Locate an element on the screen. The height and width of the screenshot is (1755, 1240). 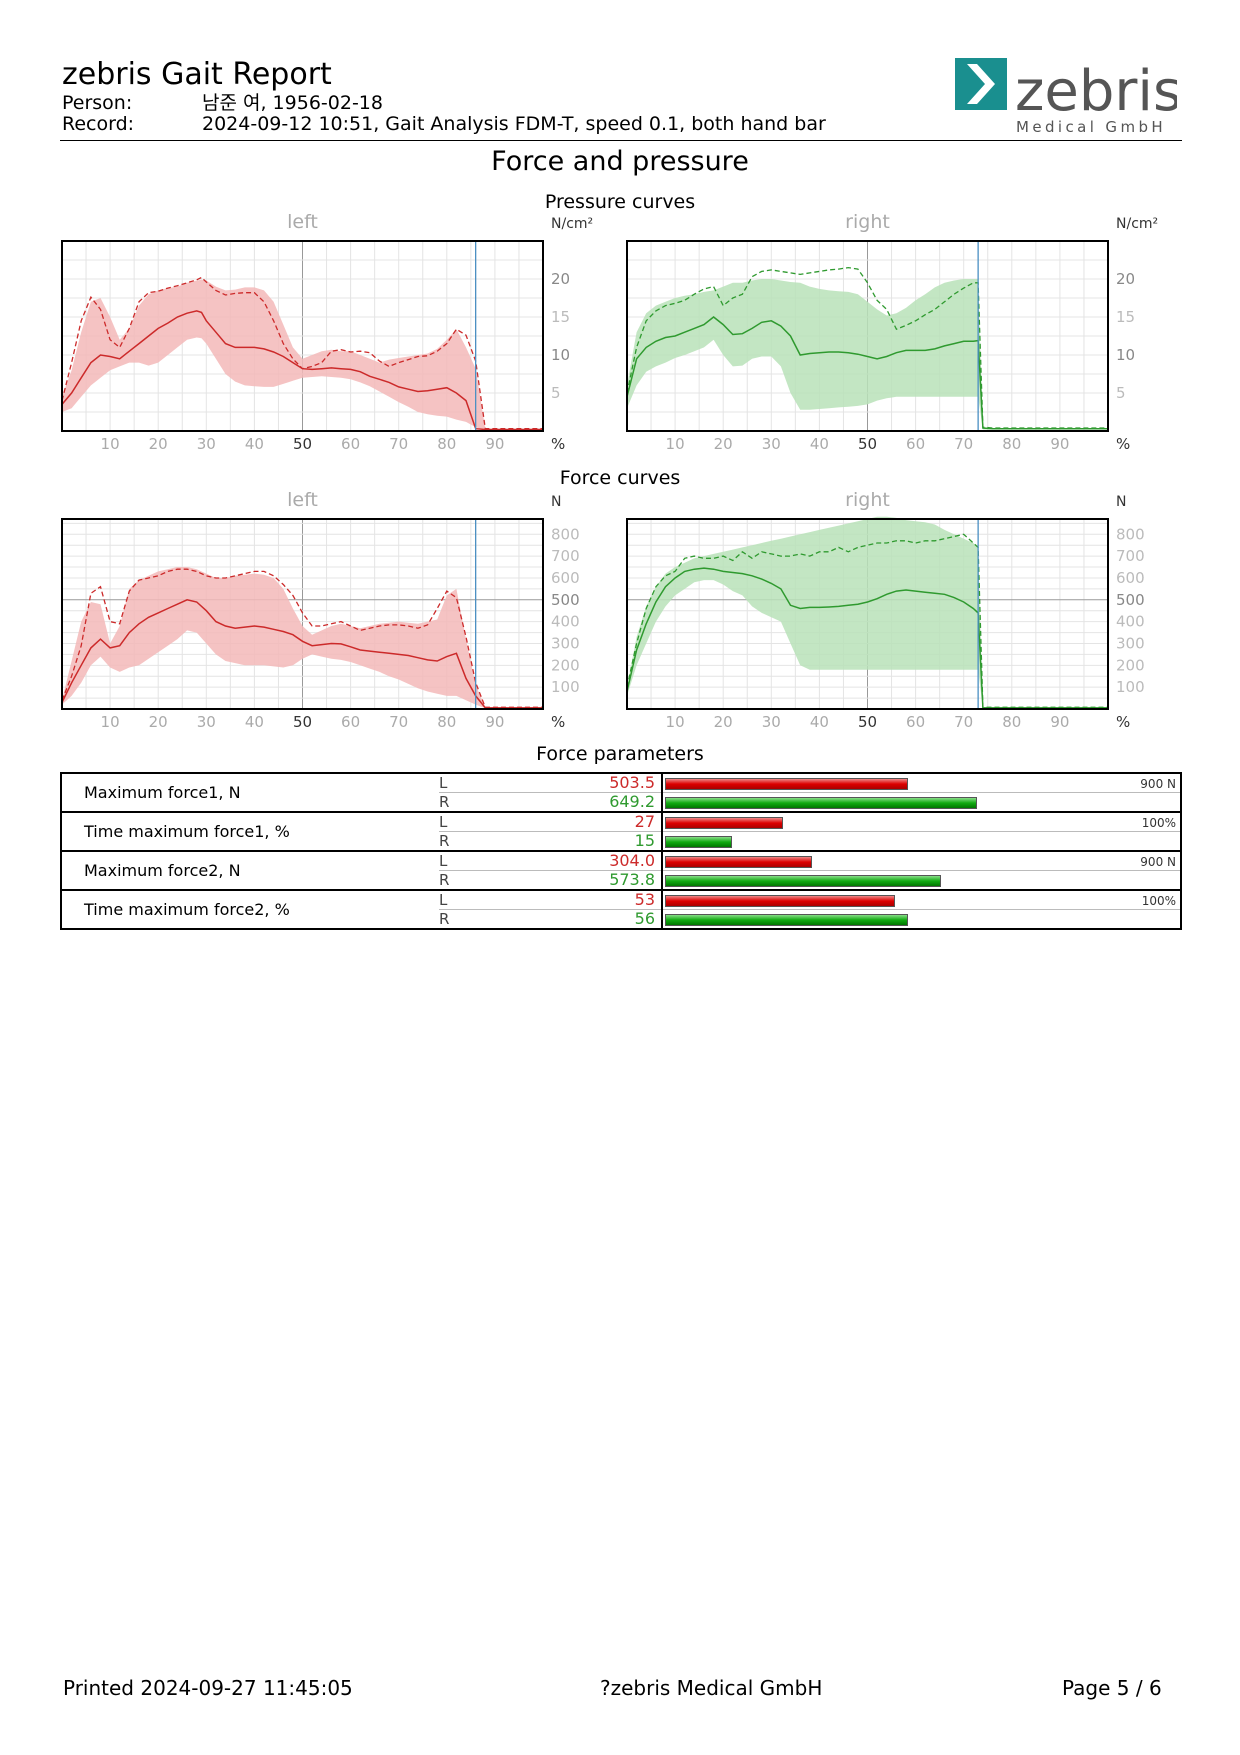
param-row-R: R 573.8 is located at coordinates (621, 880).